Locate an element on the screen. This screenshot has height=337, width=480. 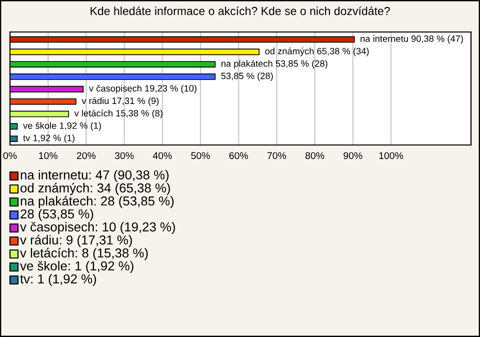
text: v časopisech: 10 (19,23 %) is located at coordinates (97, 228).